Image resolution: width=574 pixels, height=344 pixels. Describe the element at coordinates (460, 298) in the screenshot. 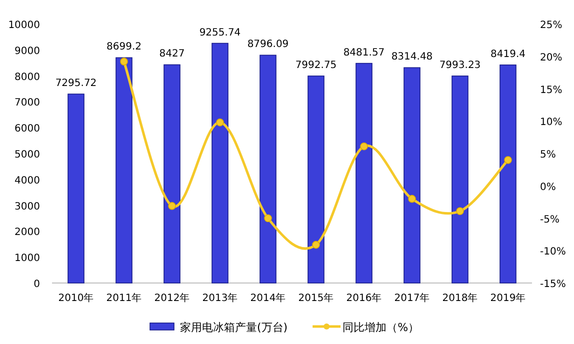

I see `x-tick-label: 2018年` at that location.